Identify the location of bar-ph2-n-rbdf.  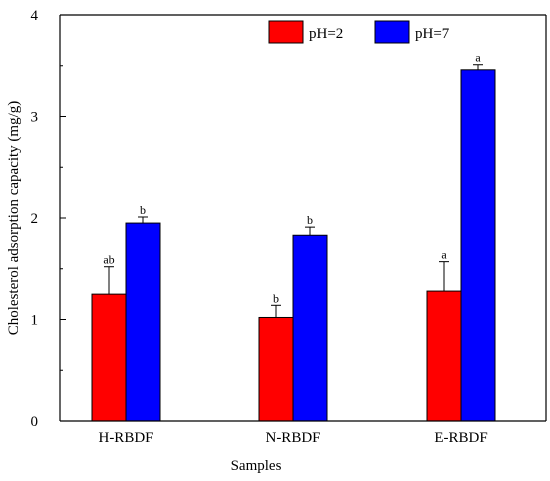
(276, 369).